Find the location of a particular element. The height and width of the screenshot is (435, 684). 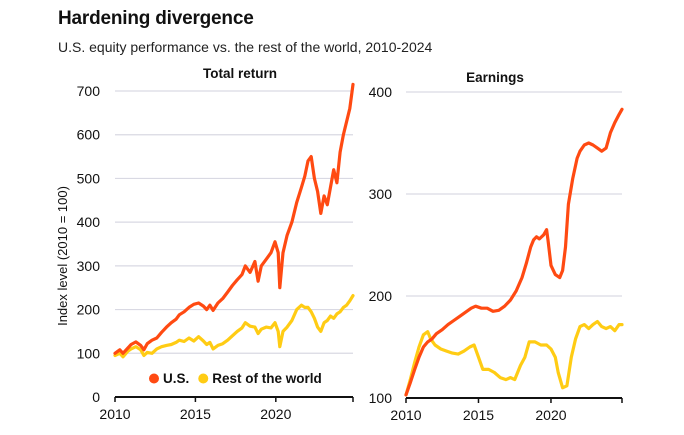

y-axis-label: Index level (2010 = 100) is located at coordinates (62, 256).